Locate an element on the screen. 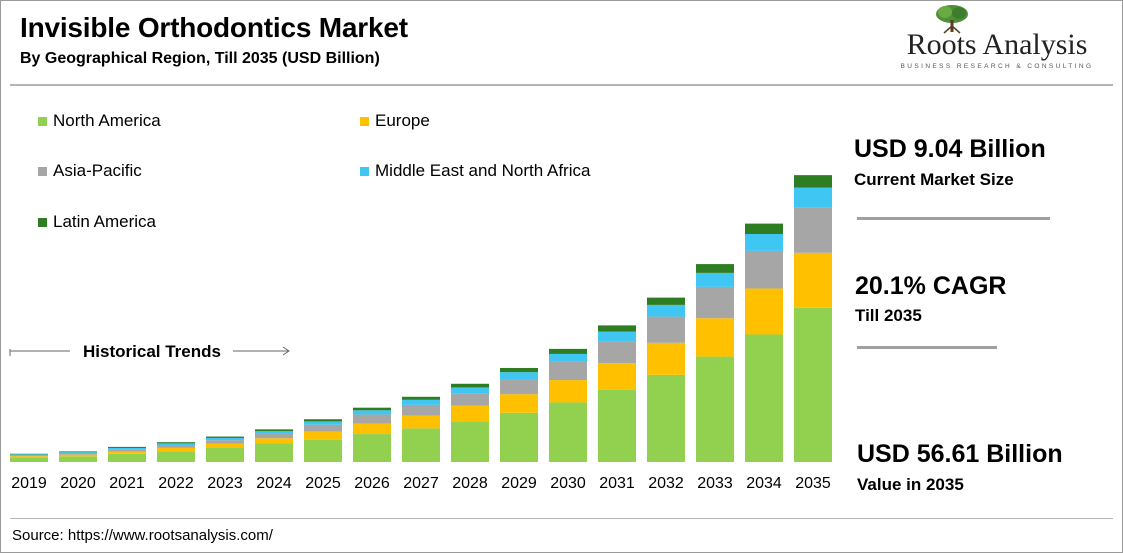 This screenshot has width=1123, height=553. current-market-size-label: Current Market Size is located at coordinates (934, 179).